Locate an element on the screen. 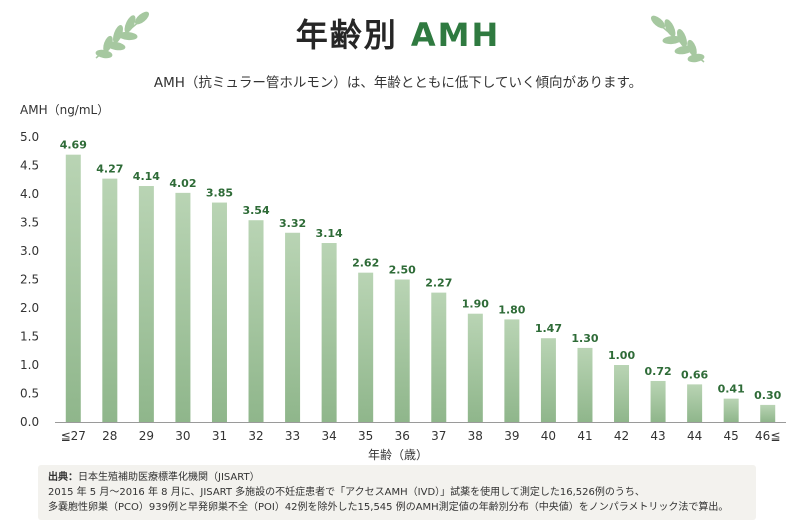  bar-value-label: 1.30 is located at coordinates (584, 338).